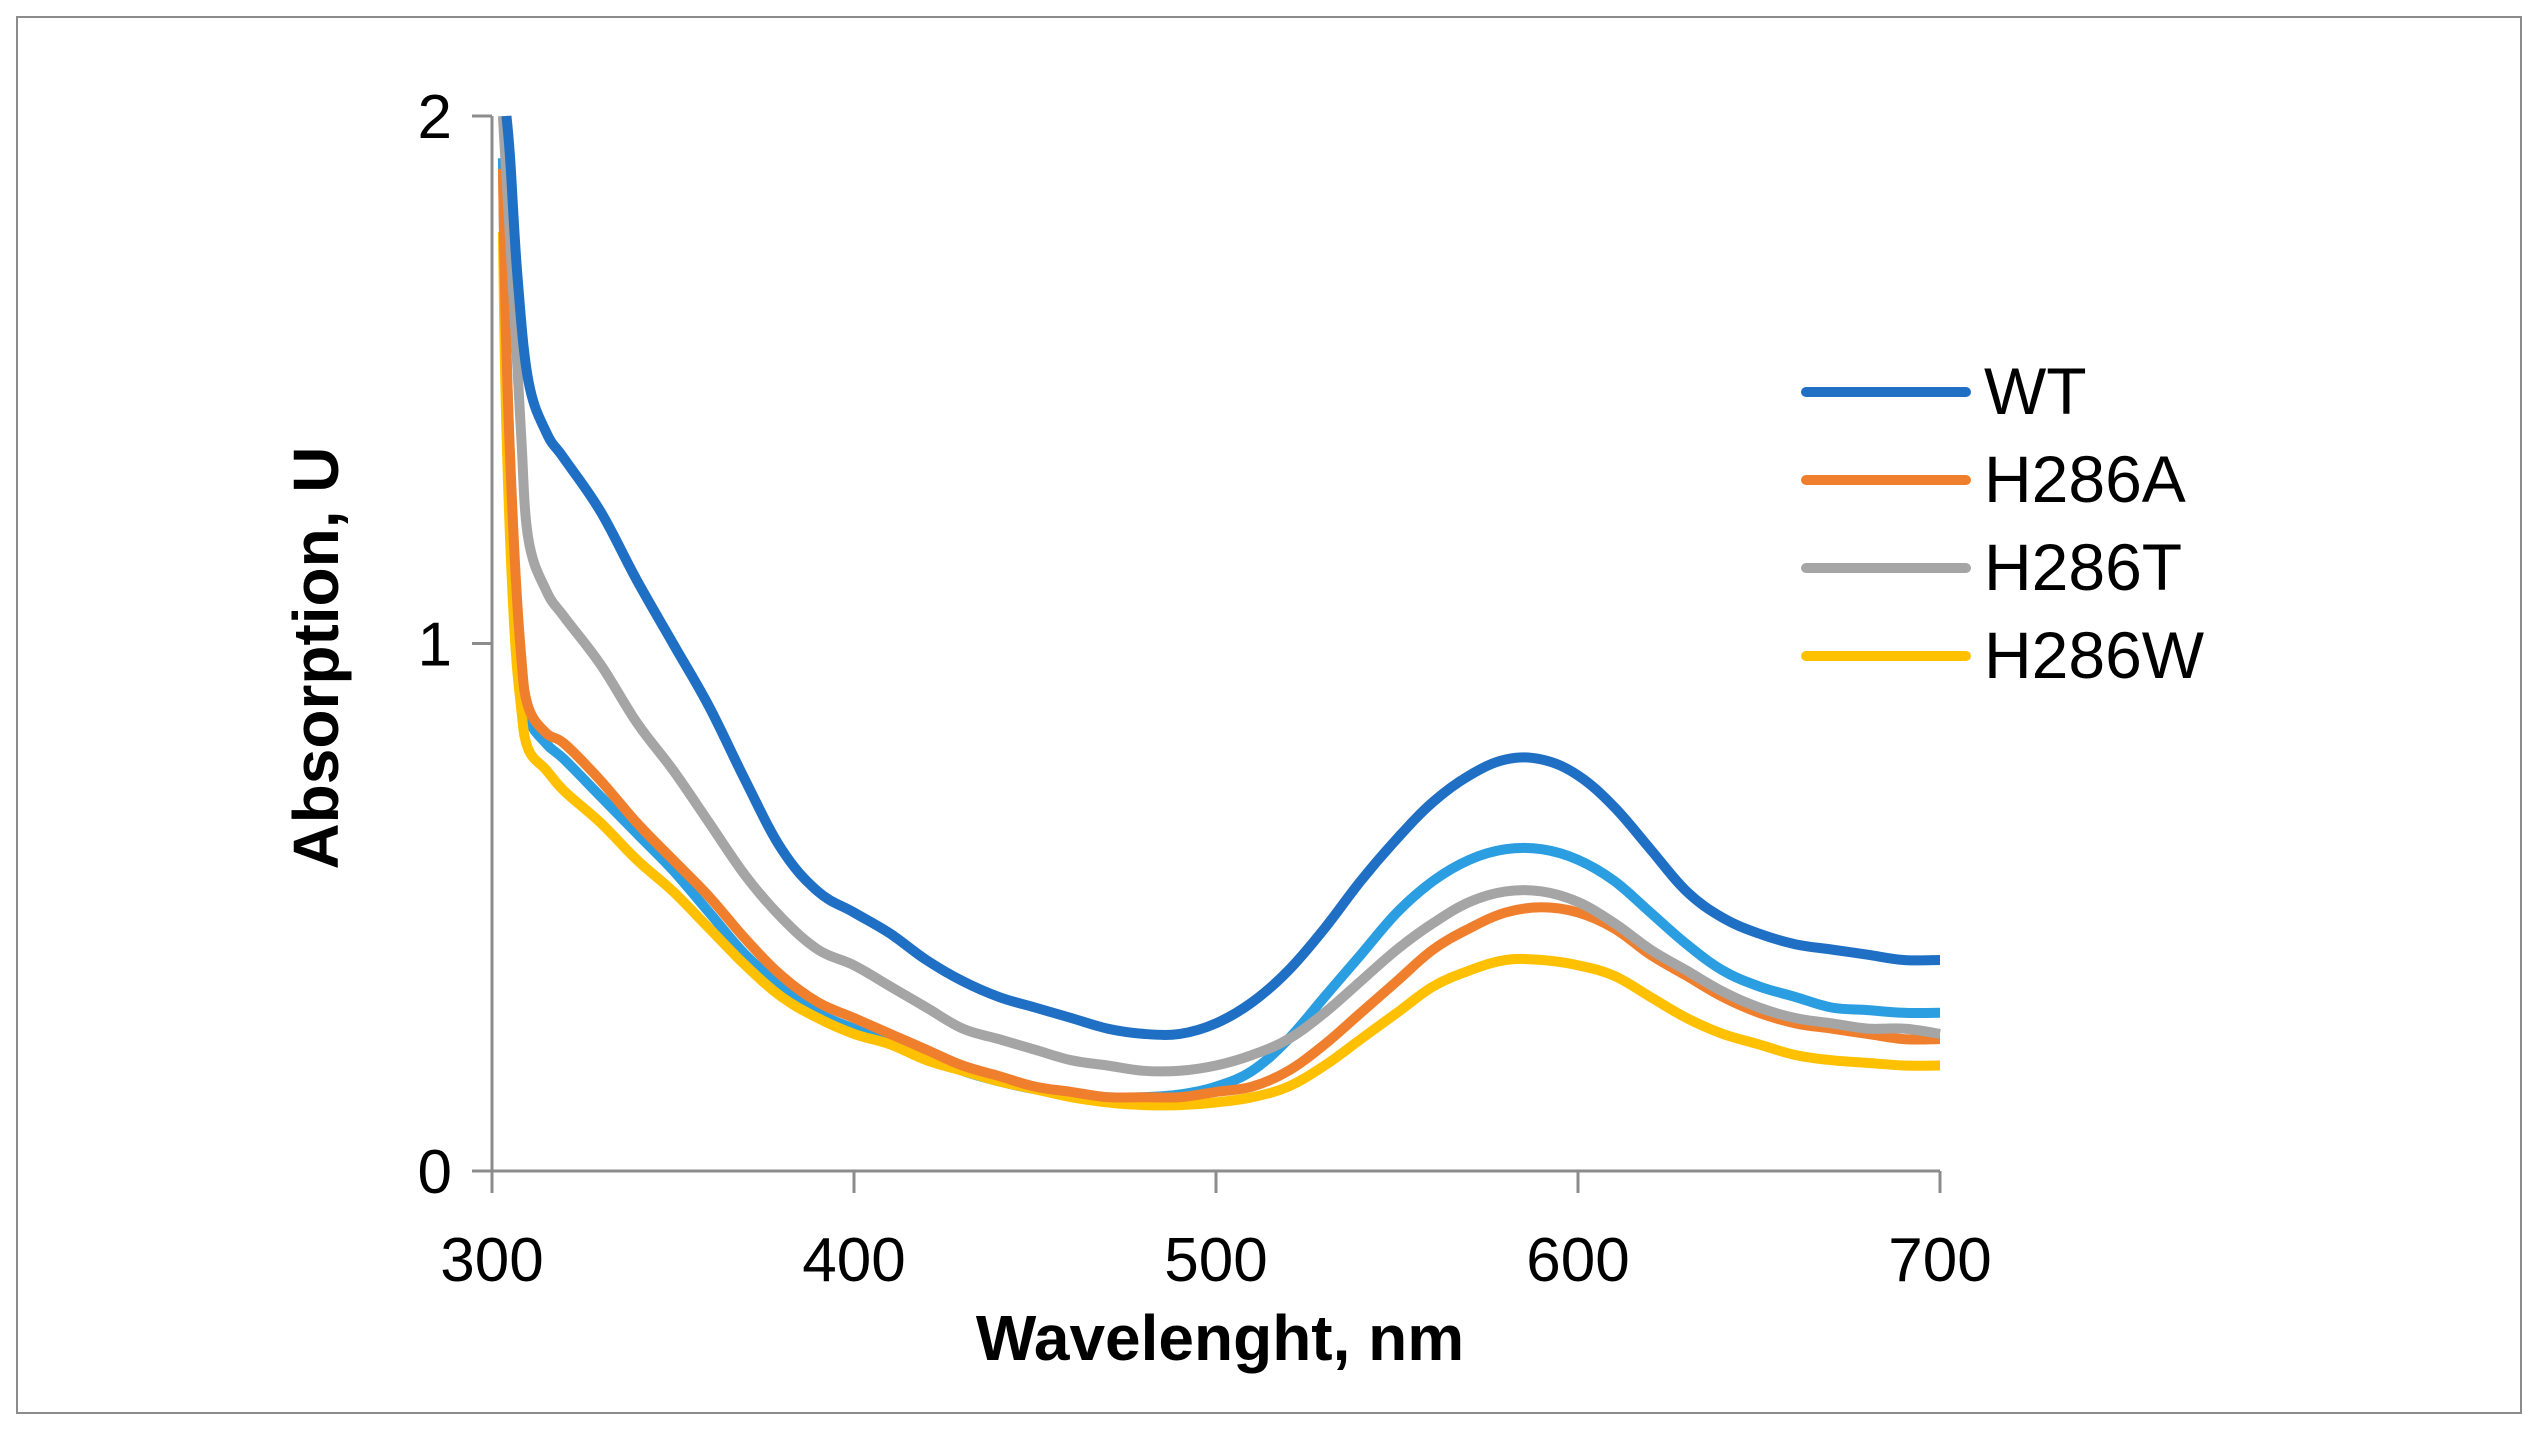  Describe the element at coordinates (2085, 479) in the screenshot. I see `legend-label-h286a: H286A` at that location.